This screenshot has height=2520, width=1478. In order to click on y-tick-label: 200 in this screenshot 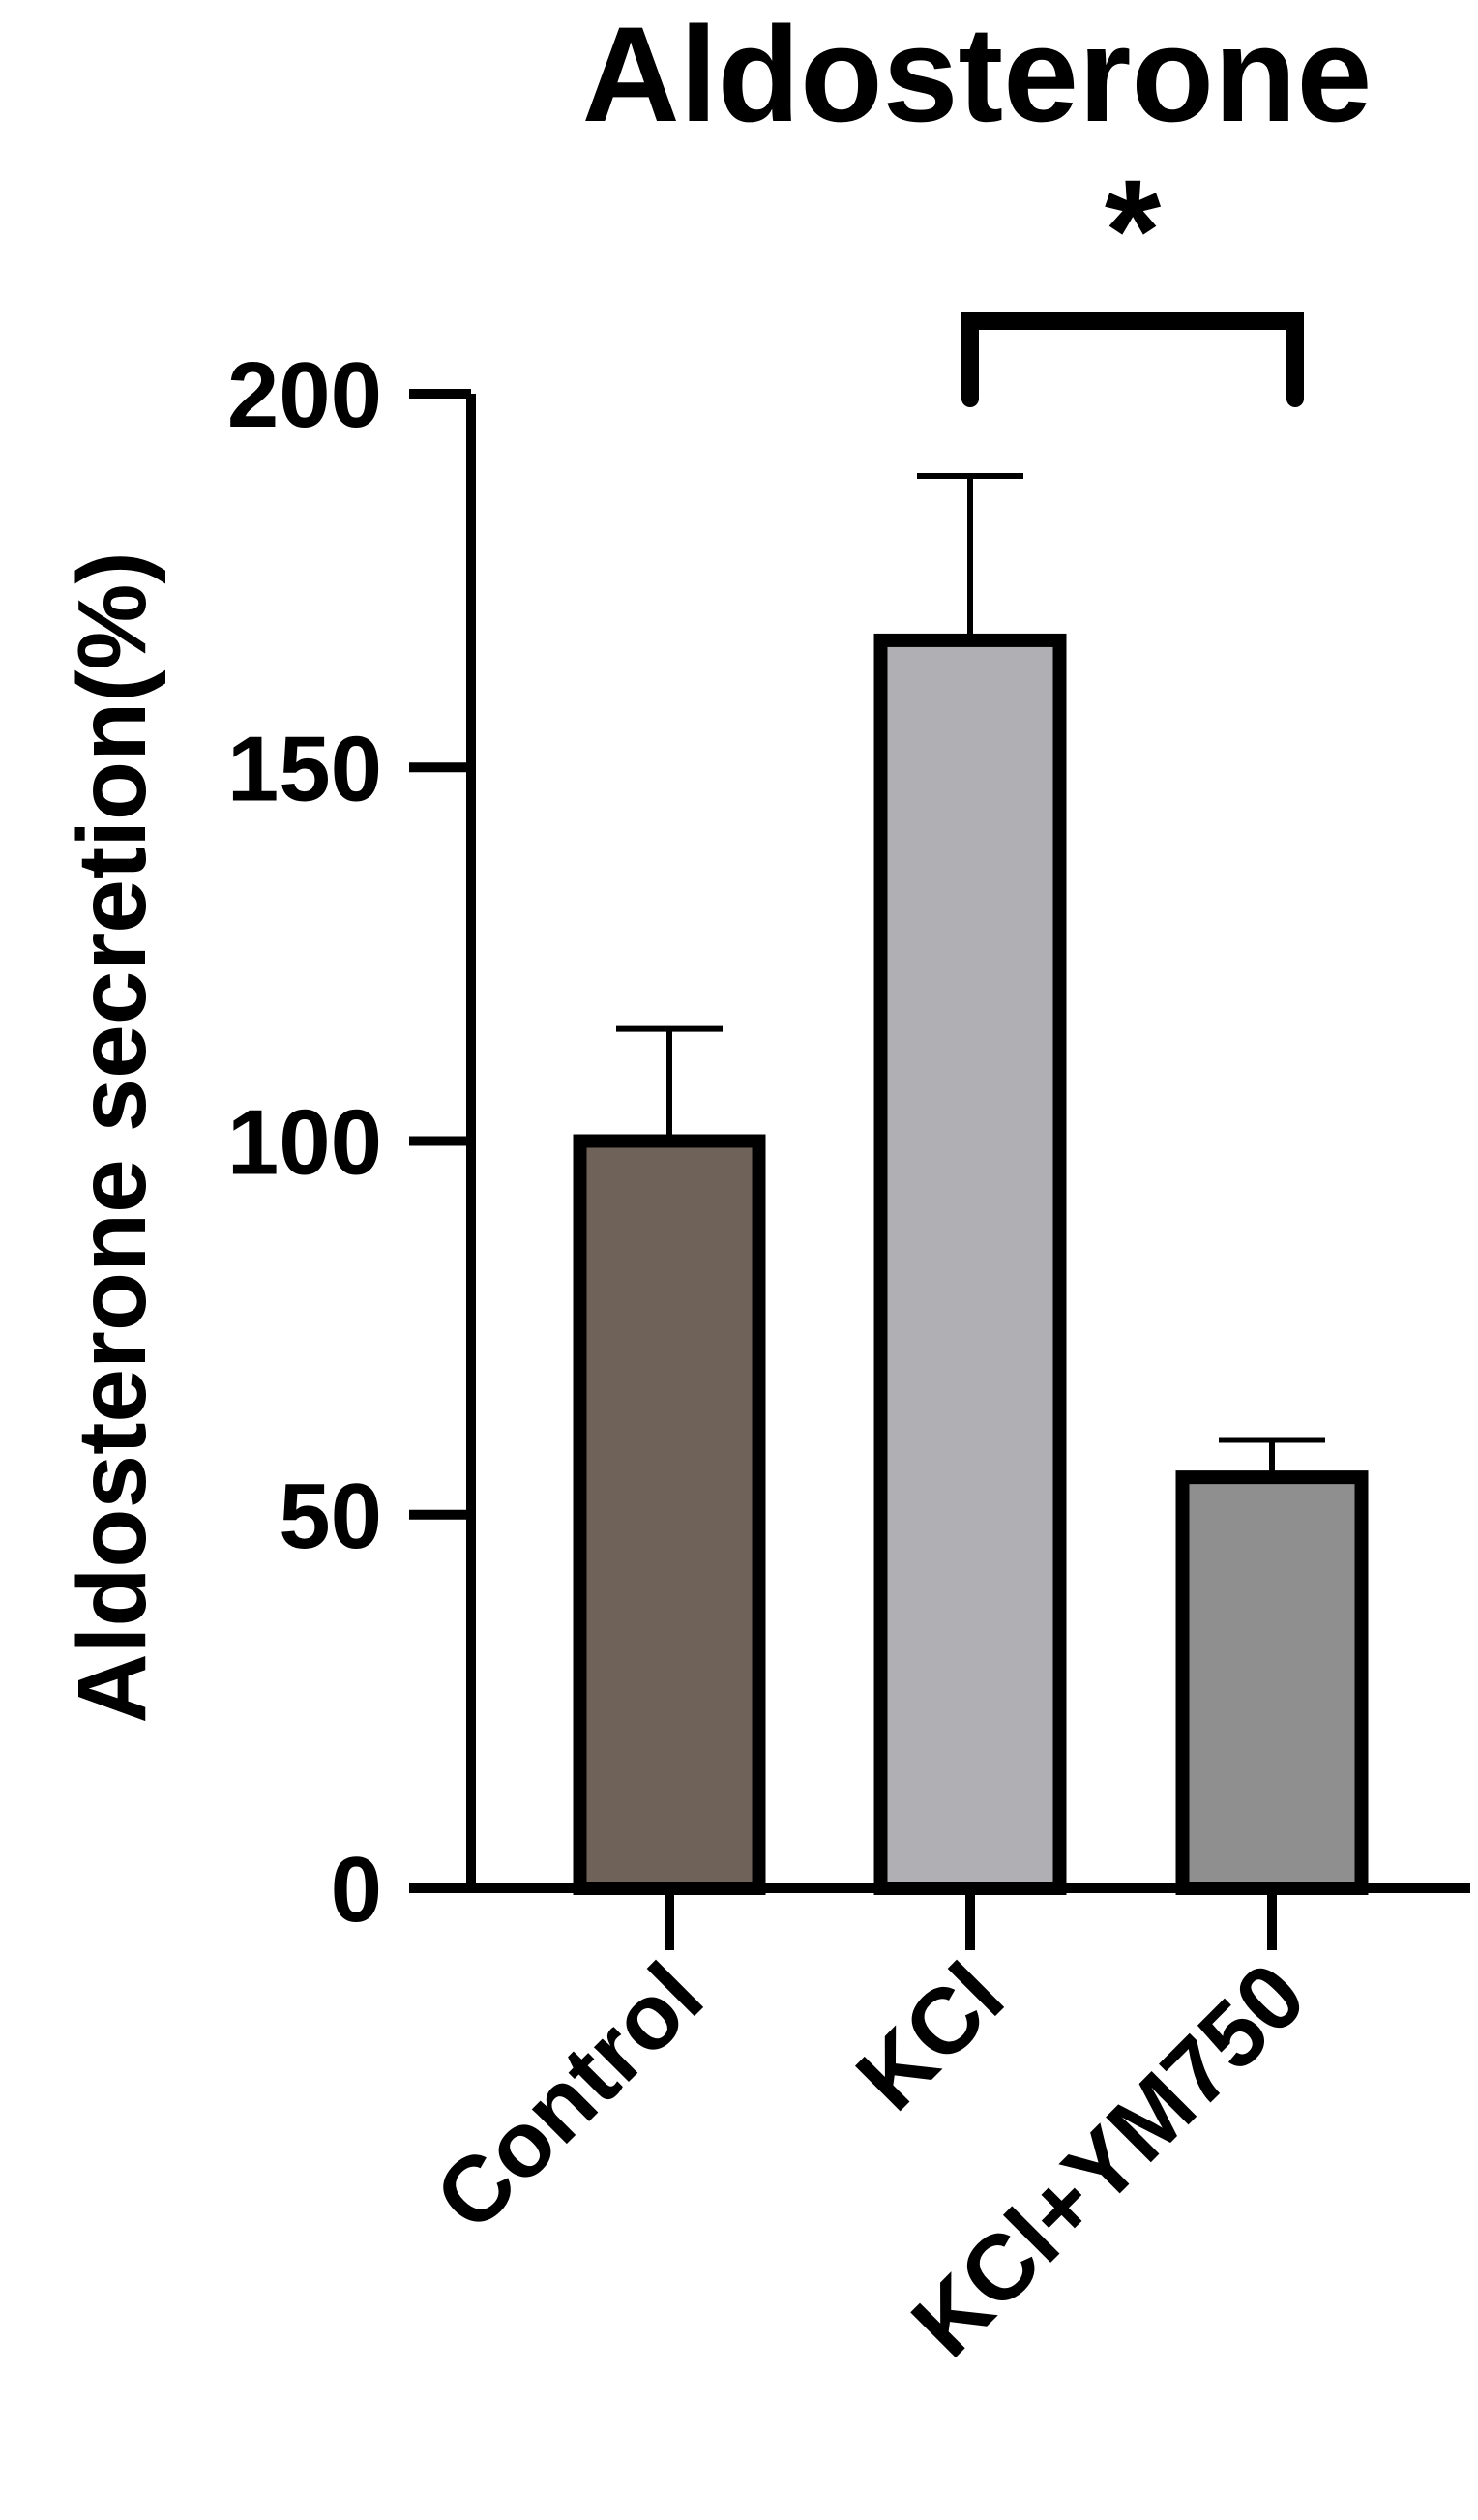, I will do `click(304, 395)`.